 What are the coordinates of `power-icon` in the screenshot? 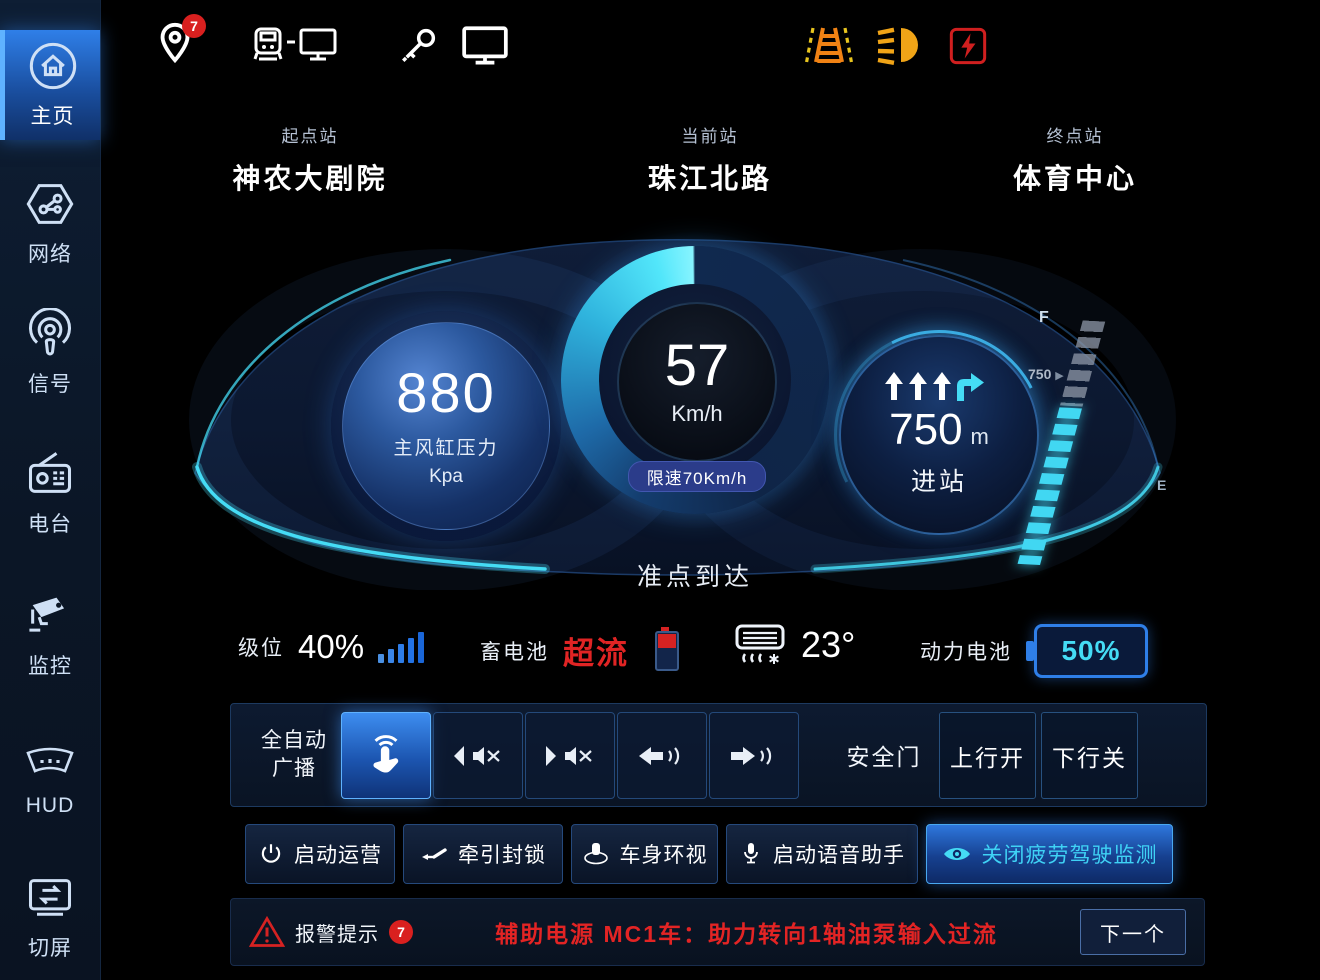 It's located at (271, 854).